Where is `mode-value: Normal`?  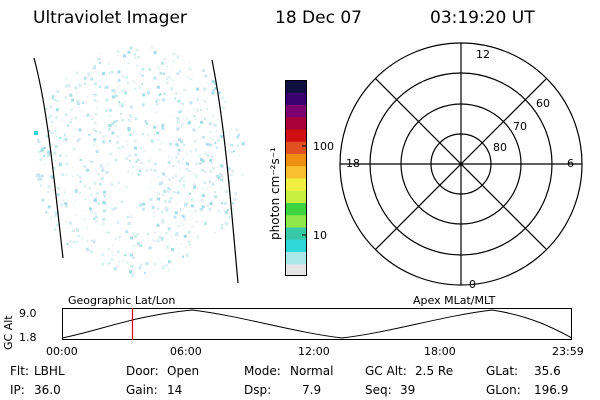 mode-value: Normal is located at coordinates (312, 371).